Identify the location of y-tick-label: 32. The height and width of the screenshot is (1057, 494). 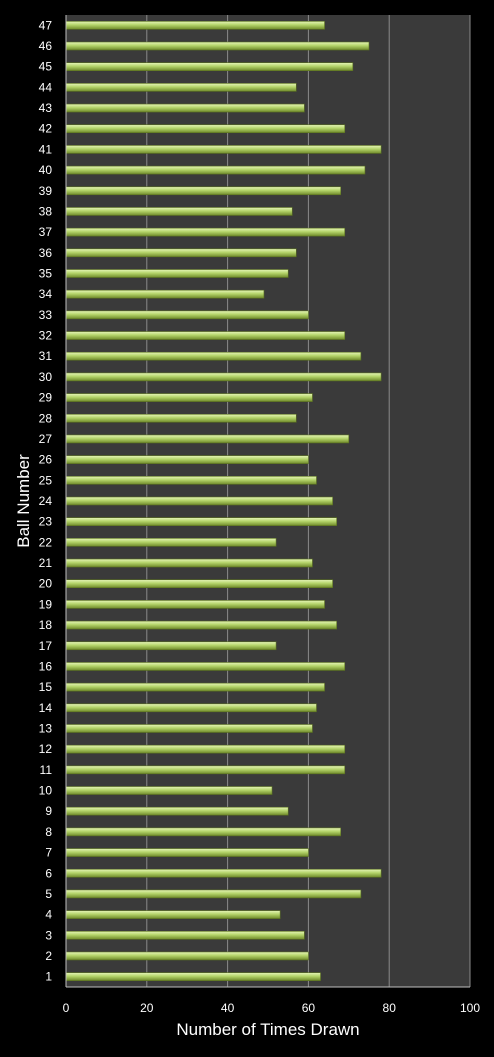
(46, 336).